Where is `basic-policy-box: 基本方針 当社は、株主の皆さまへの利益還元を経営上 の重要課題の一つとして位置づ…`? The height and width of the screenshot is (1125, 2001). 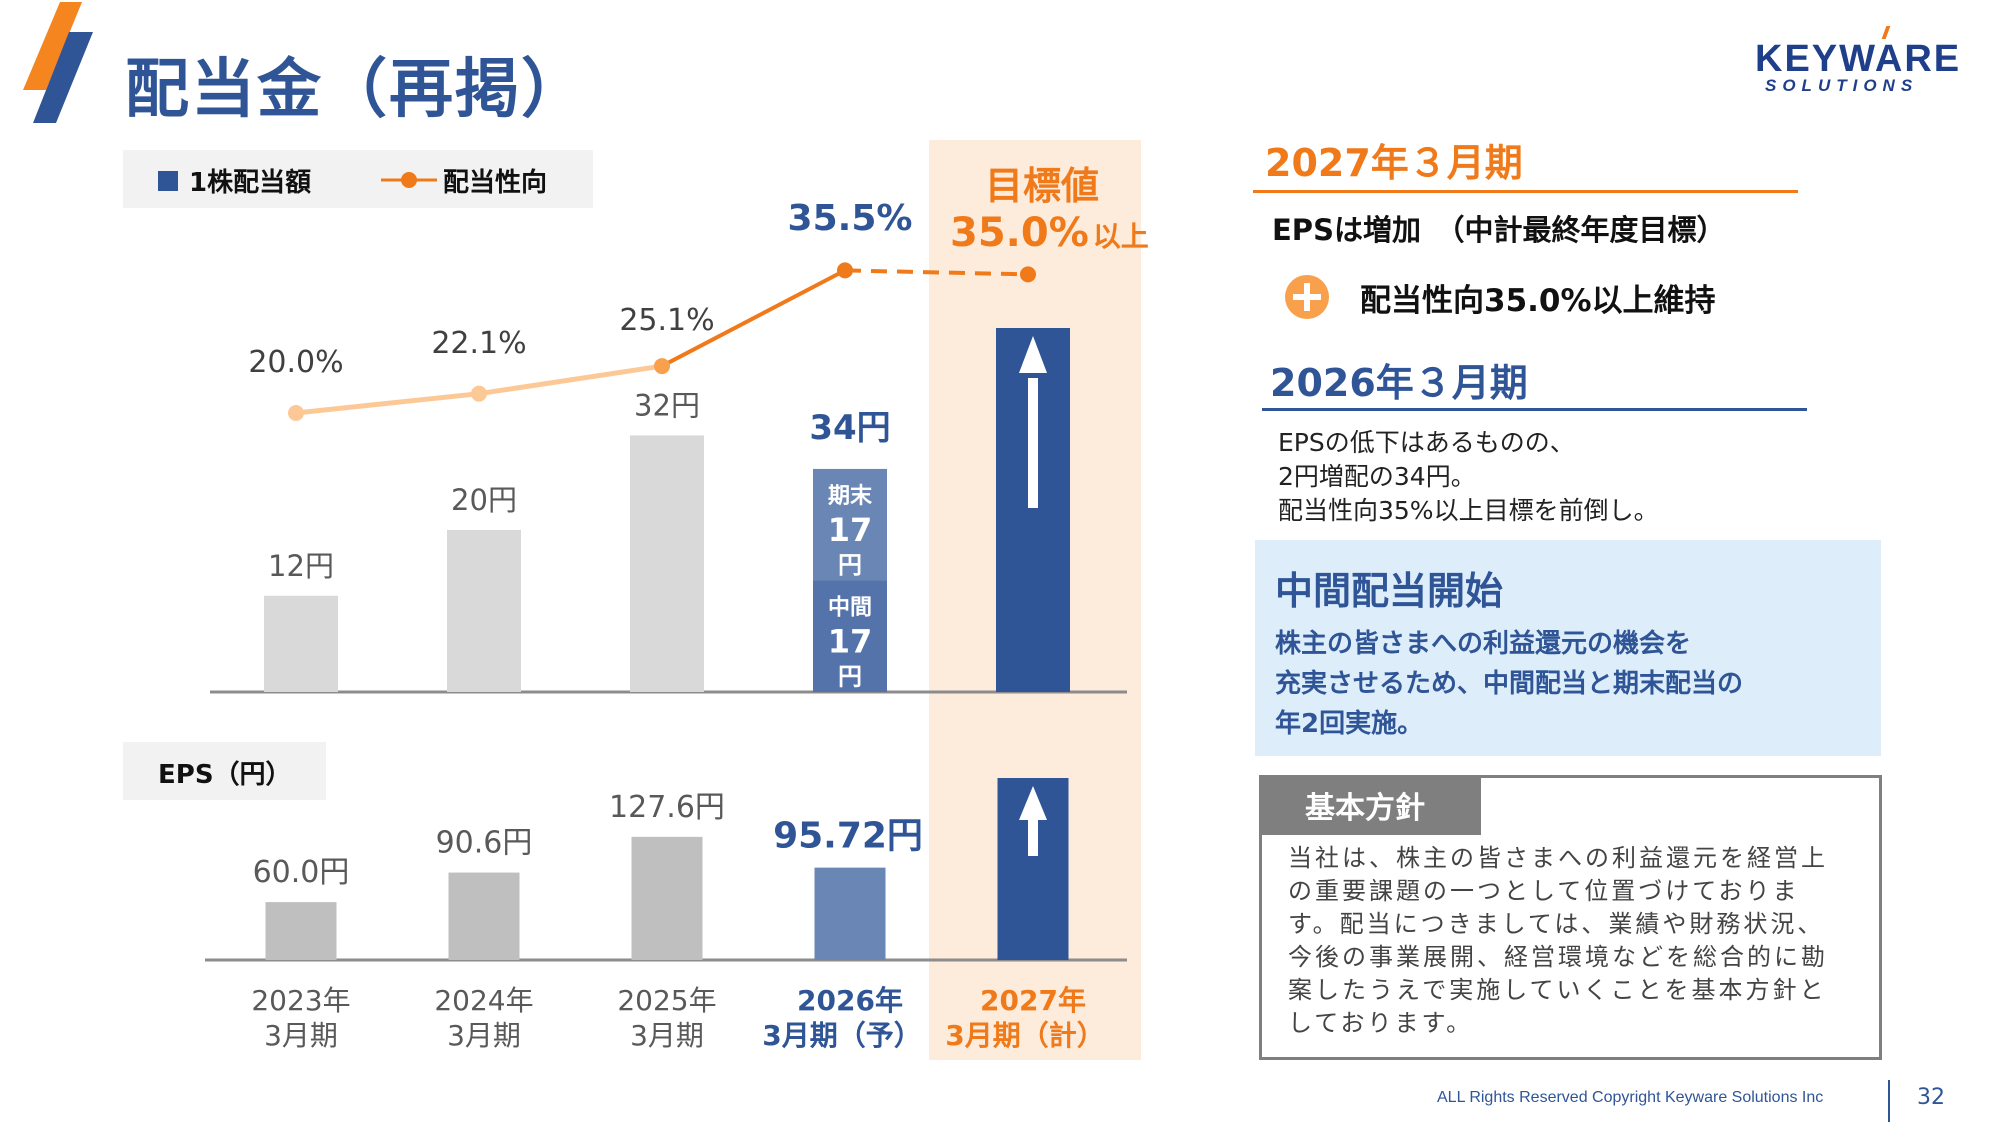 basic-policy-box: 基本方針 当社は、株主の皆さまへの利益還元を経営上 の重要課題の一つとして位置づ… is located at coordinates (1570, 917).